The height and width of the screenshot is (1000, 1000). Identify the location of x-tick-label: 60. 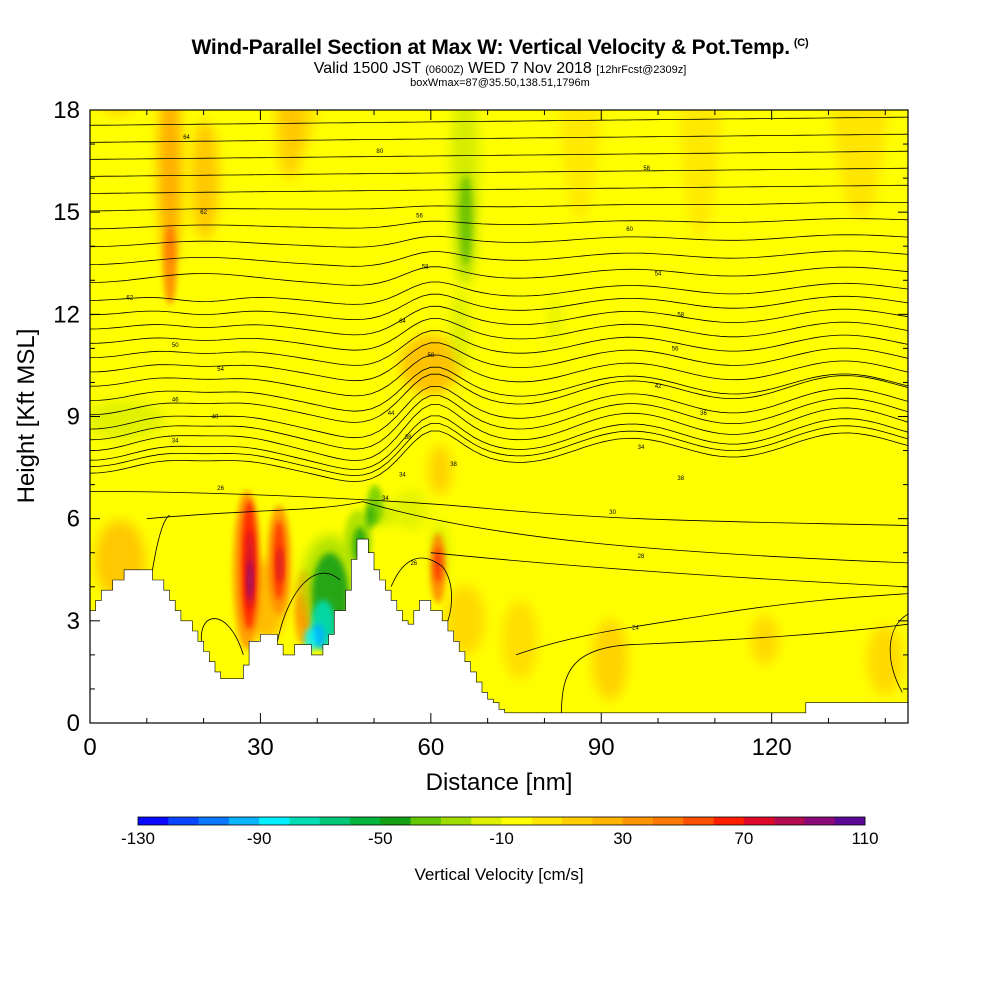
(430, 747).